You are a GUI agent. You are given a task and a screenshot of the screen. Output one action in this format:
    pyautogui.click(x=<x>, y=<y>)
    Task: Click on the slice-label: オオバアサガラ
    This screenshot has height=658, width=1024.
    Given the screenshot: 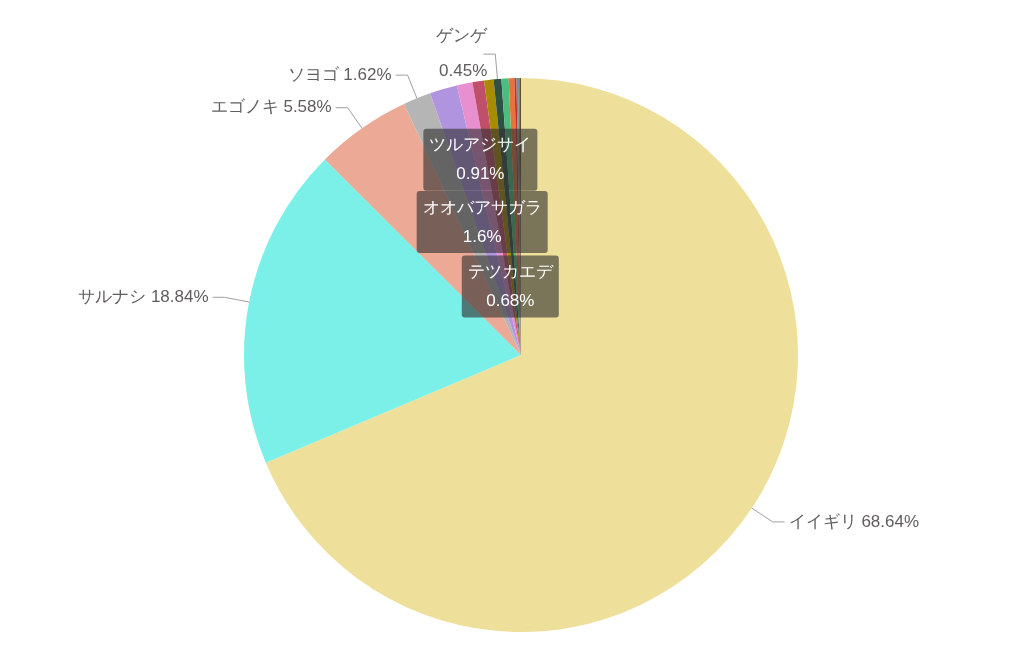 What is the action you would take?
    pyautogui.click(x=482, y=207)
    